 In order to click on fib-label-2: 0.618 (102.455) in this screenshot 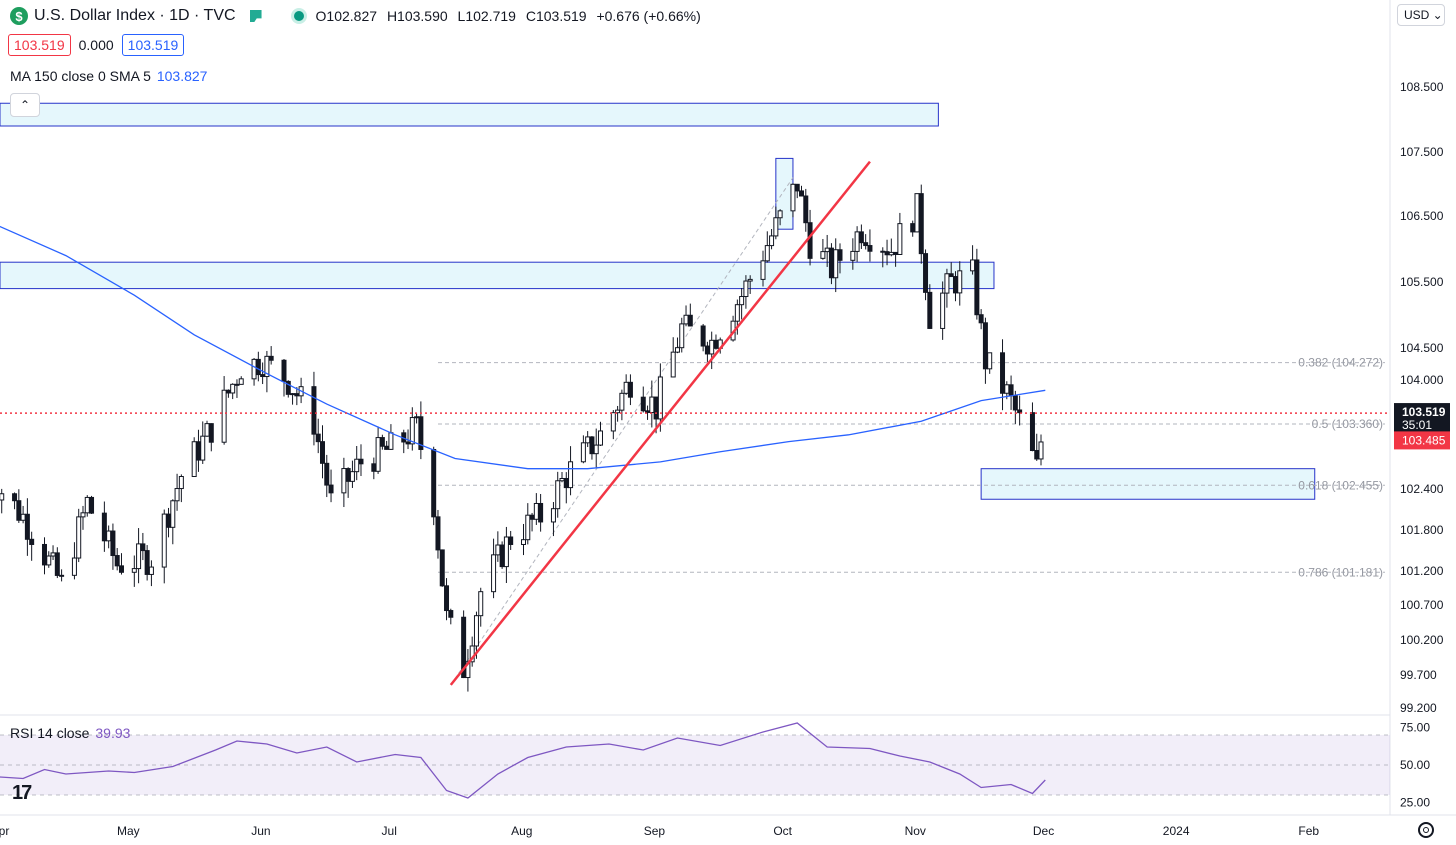, I will do `click(1340, 485)`.